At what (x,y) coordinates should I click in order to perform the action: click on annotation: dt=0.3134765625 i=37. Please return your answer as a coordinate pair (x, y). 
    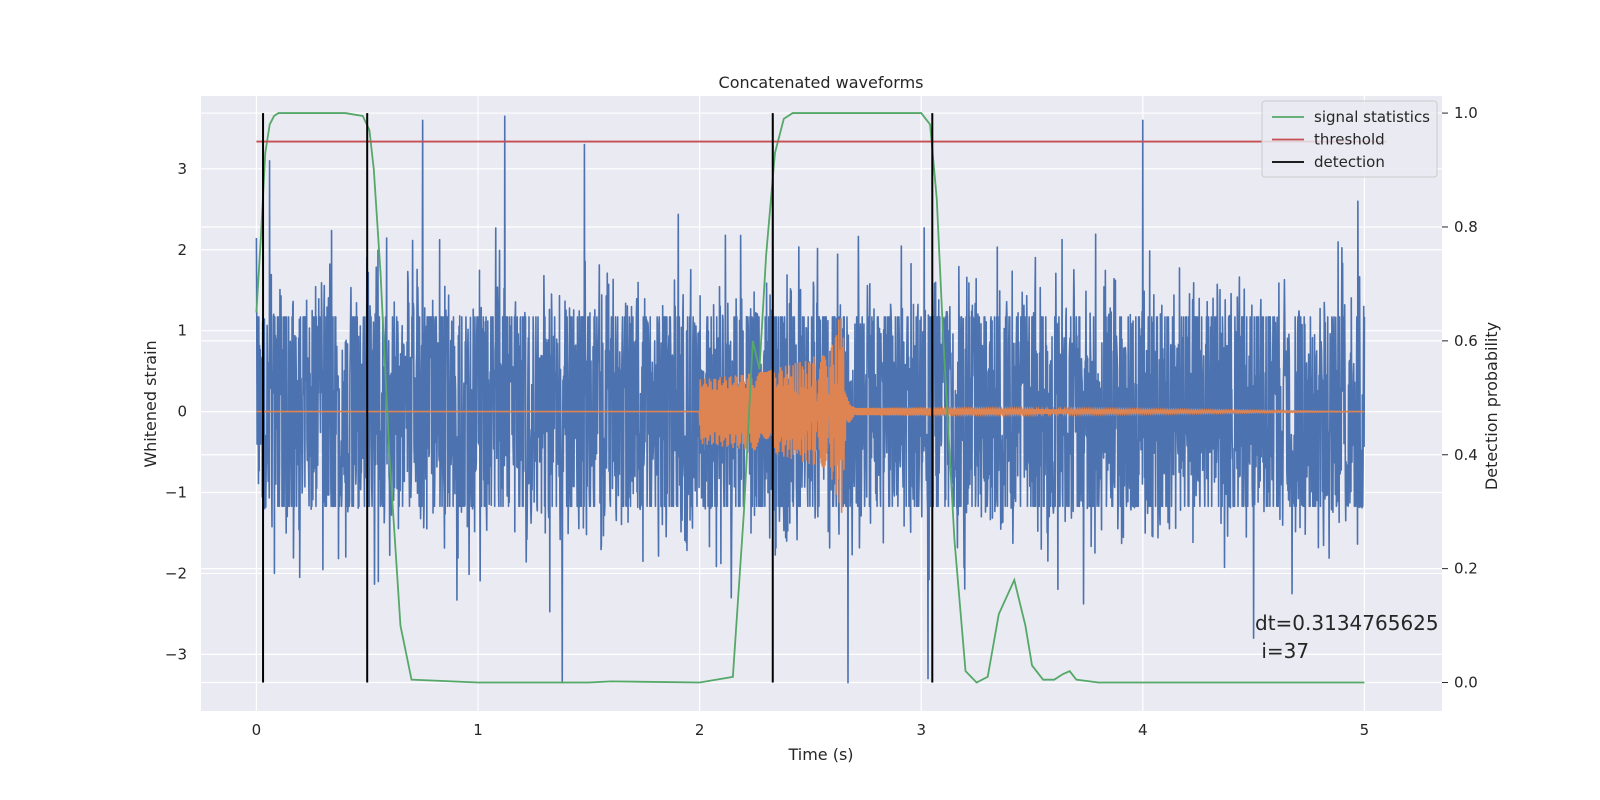
    Looking at the image, I should click on (1347, 637).